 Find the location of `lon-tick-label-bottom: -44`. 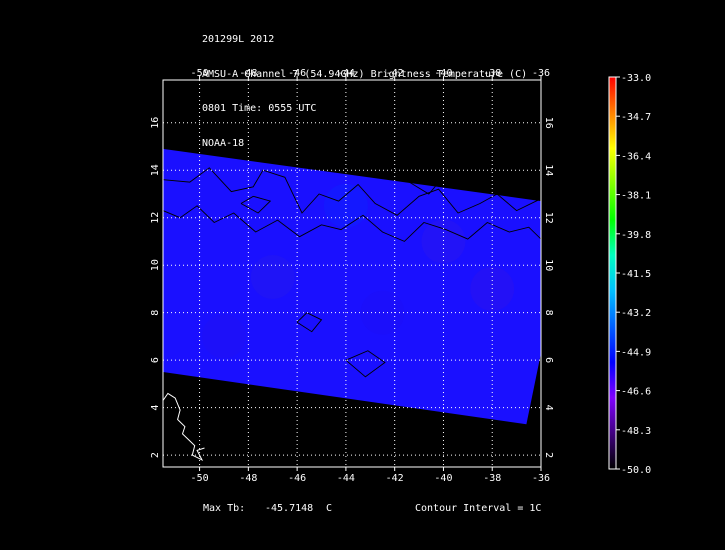

lon-tick-label-bottom: -44 is located at coordinates (346, 478).